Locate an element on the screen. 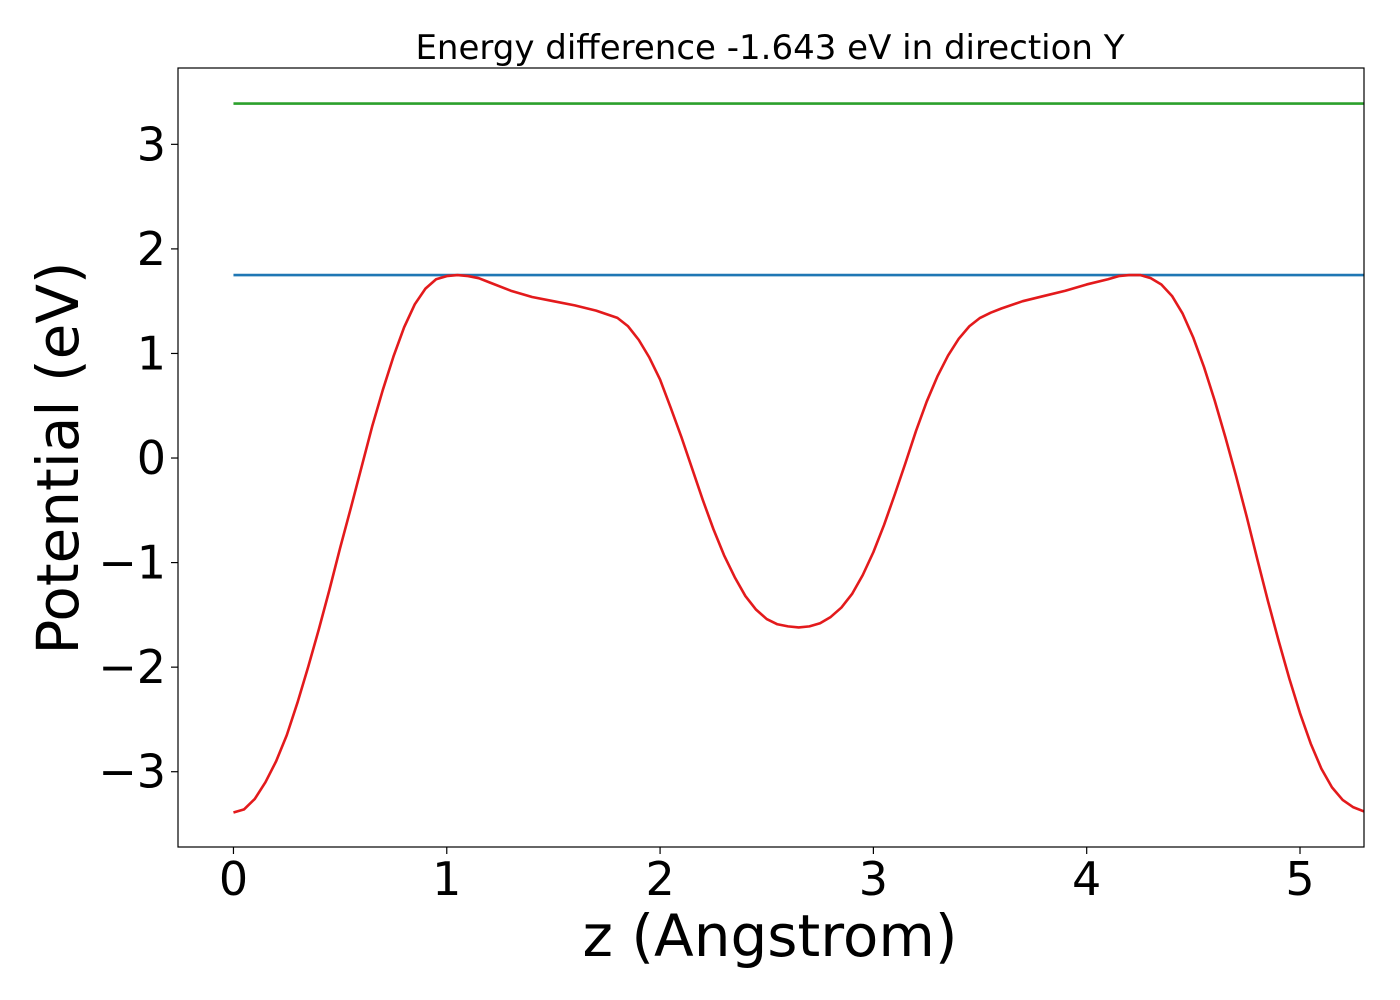 The height and width of the screenshot is (1000, 1400). x-tick-label: 4 is located at coordinates (1086, 879).